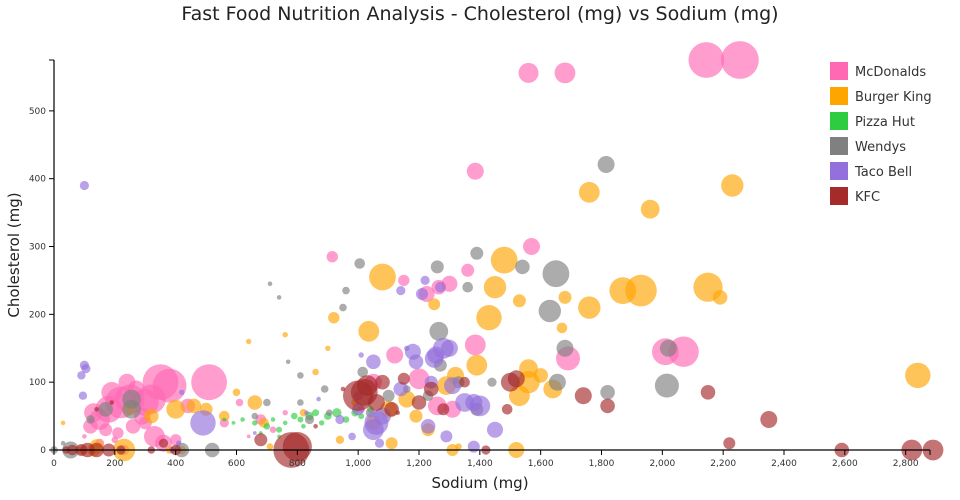 The width and height of the screenshot is (960, 500). Describe the element at coordinates (872, 121) in the screenshot. I see `legend-item: Pizza Hut` at that location.